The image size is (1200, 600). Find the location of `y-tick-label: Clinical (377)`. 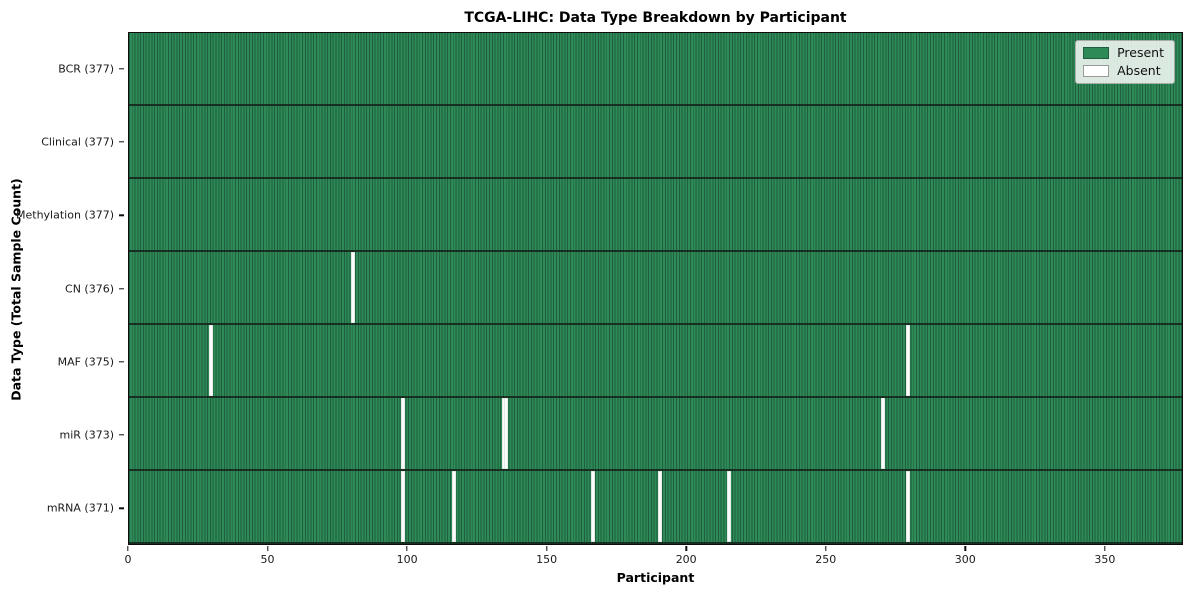

y-tick-label: Clinical (377) is located at coordinates (77, 142).